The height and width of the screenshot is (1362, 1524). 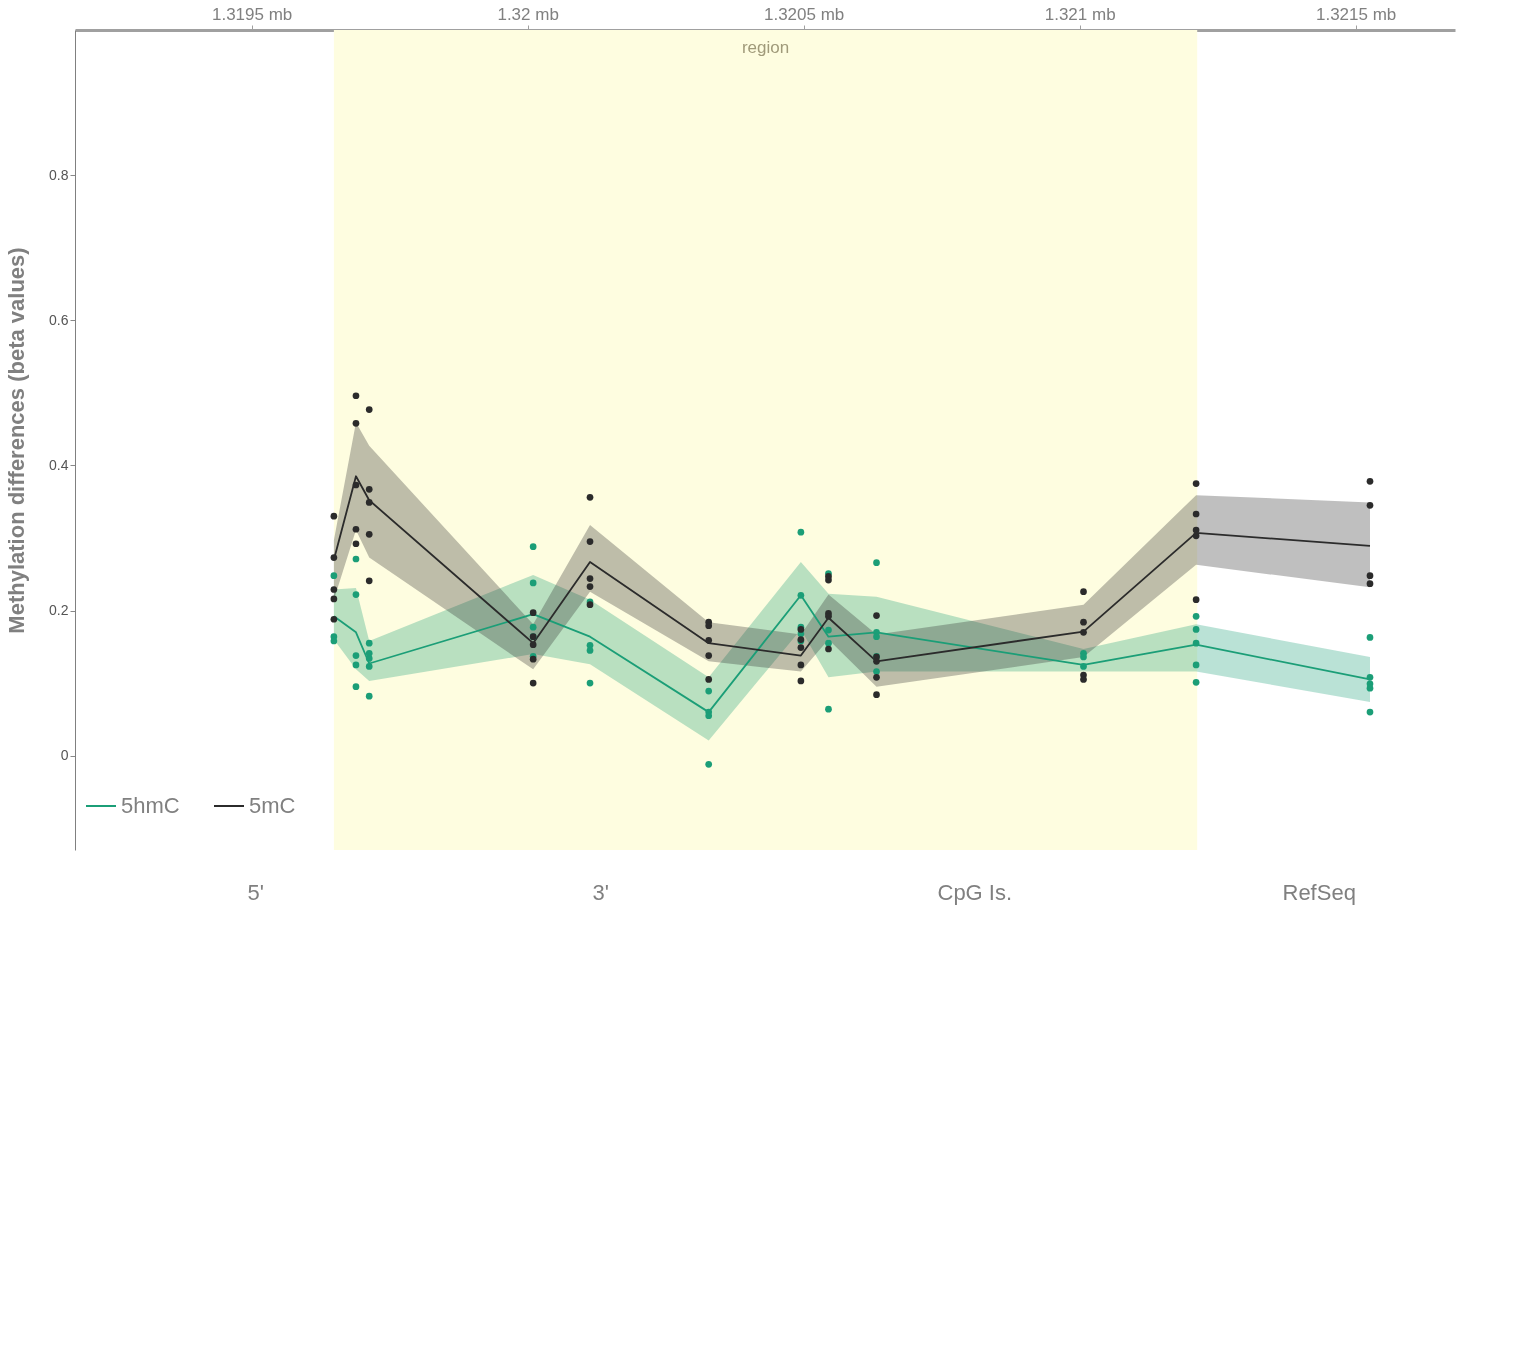 I want to click on legend-label: 5mC, so click(x=272, y=805).